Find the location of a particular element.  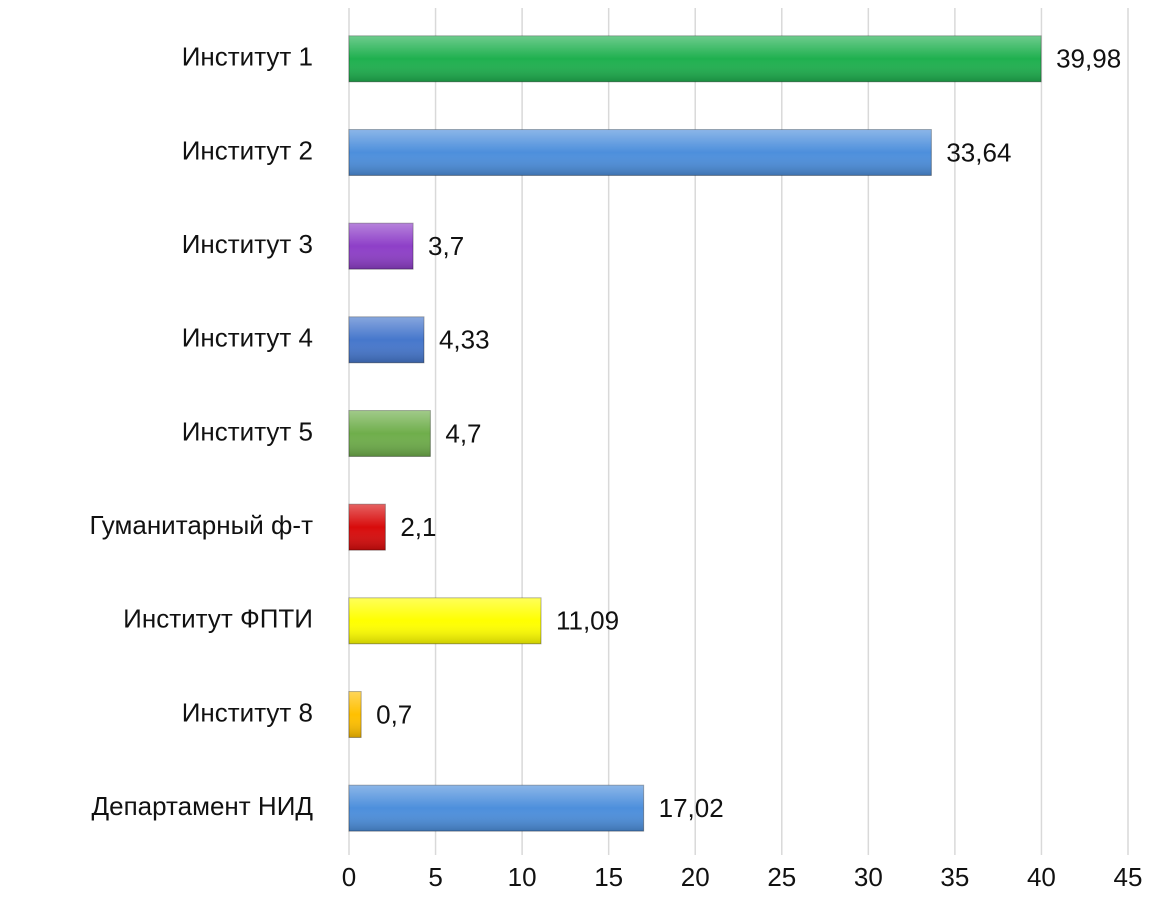

value-label: 17,02 is located at coordinates (691, 808).